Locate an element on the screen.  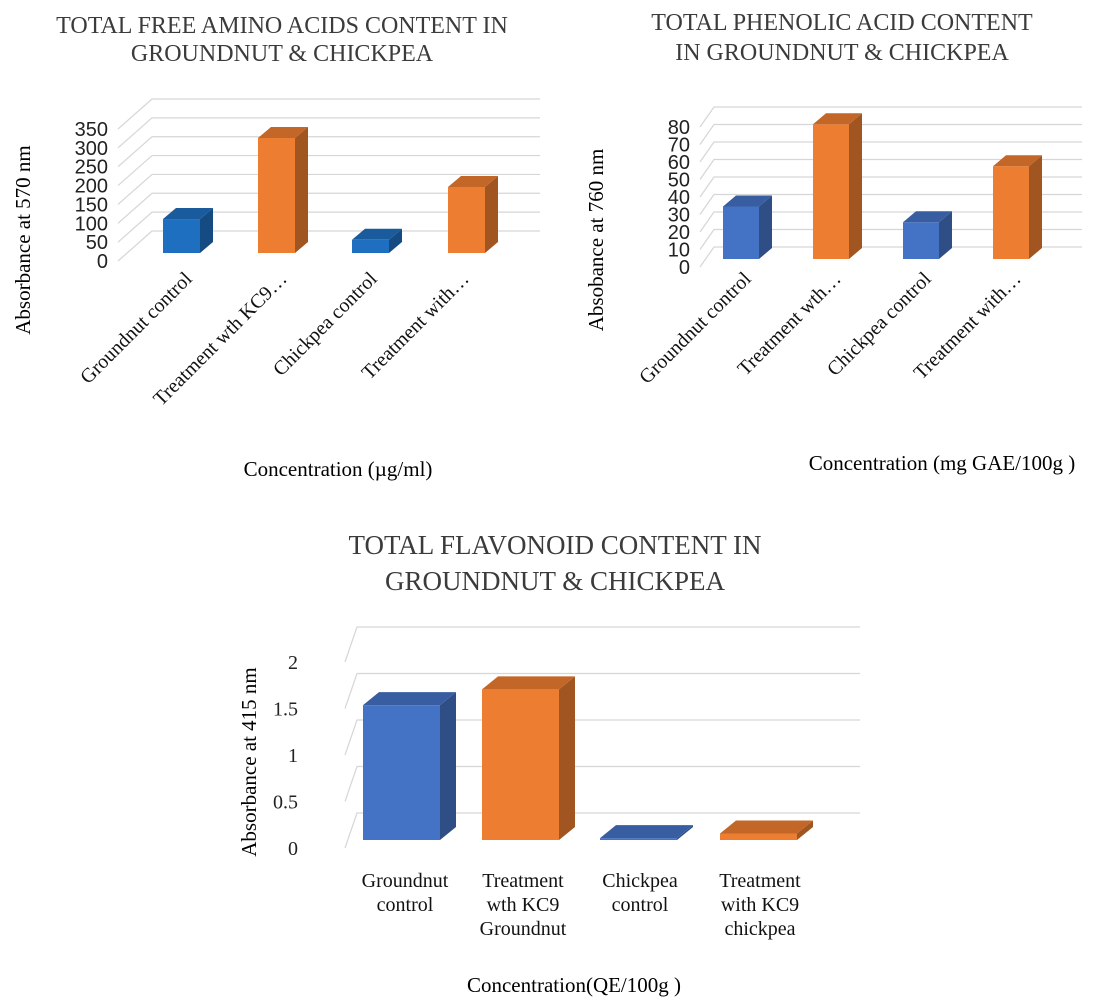
y-tick-label: 350 is located at coordinates (91, 130).